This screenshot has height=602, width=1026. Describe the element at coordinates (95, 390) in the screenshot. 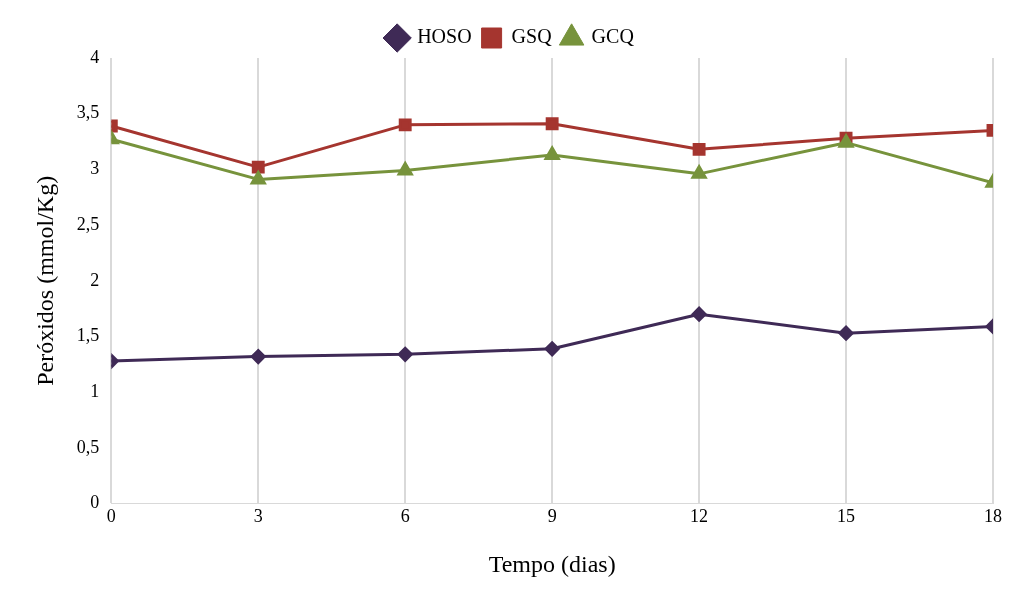

I see `y-tick-label: 1` at that location.